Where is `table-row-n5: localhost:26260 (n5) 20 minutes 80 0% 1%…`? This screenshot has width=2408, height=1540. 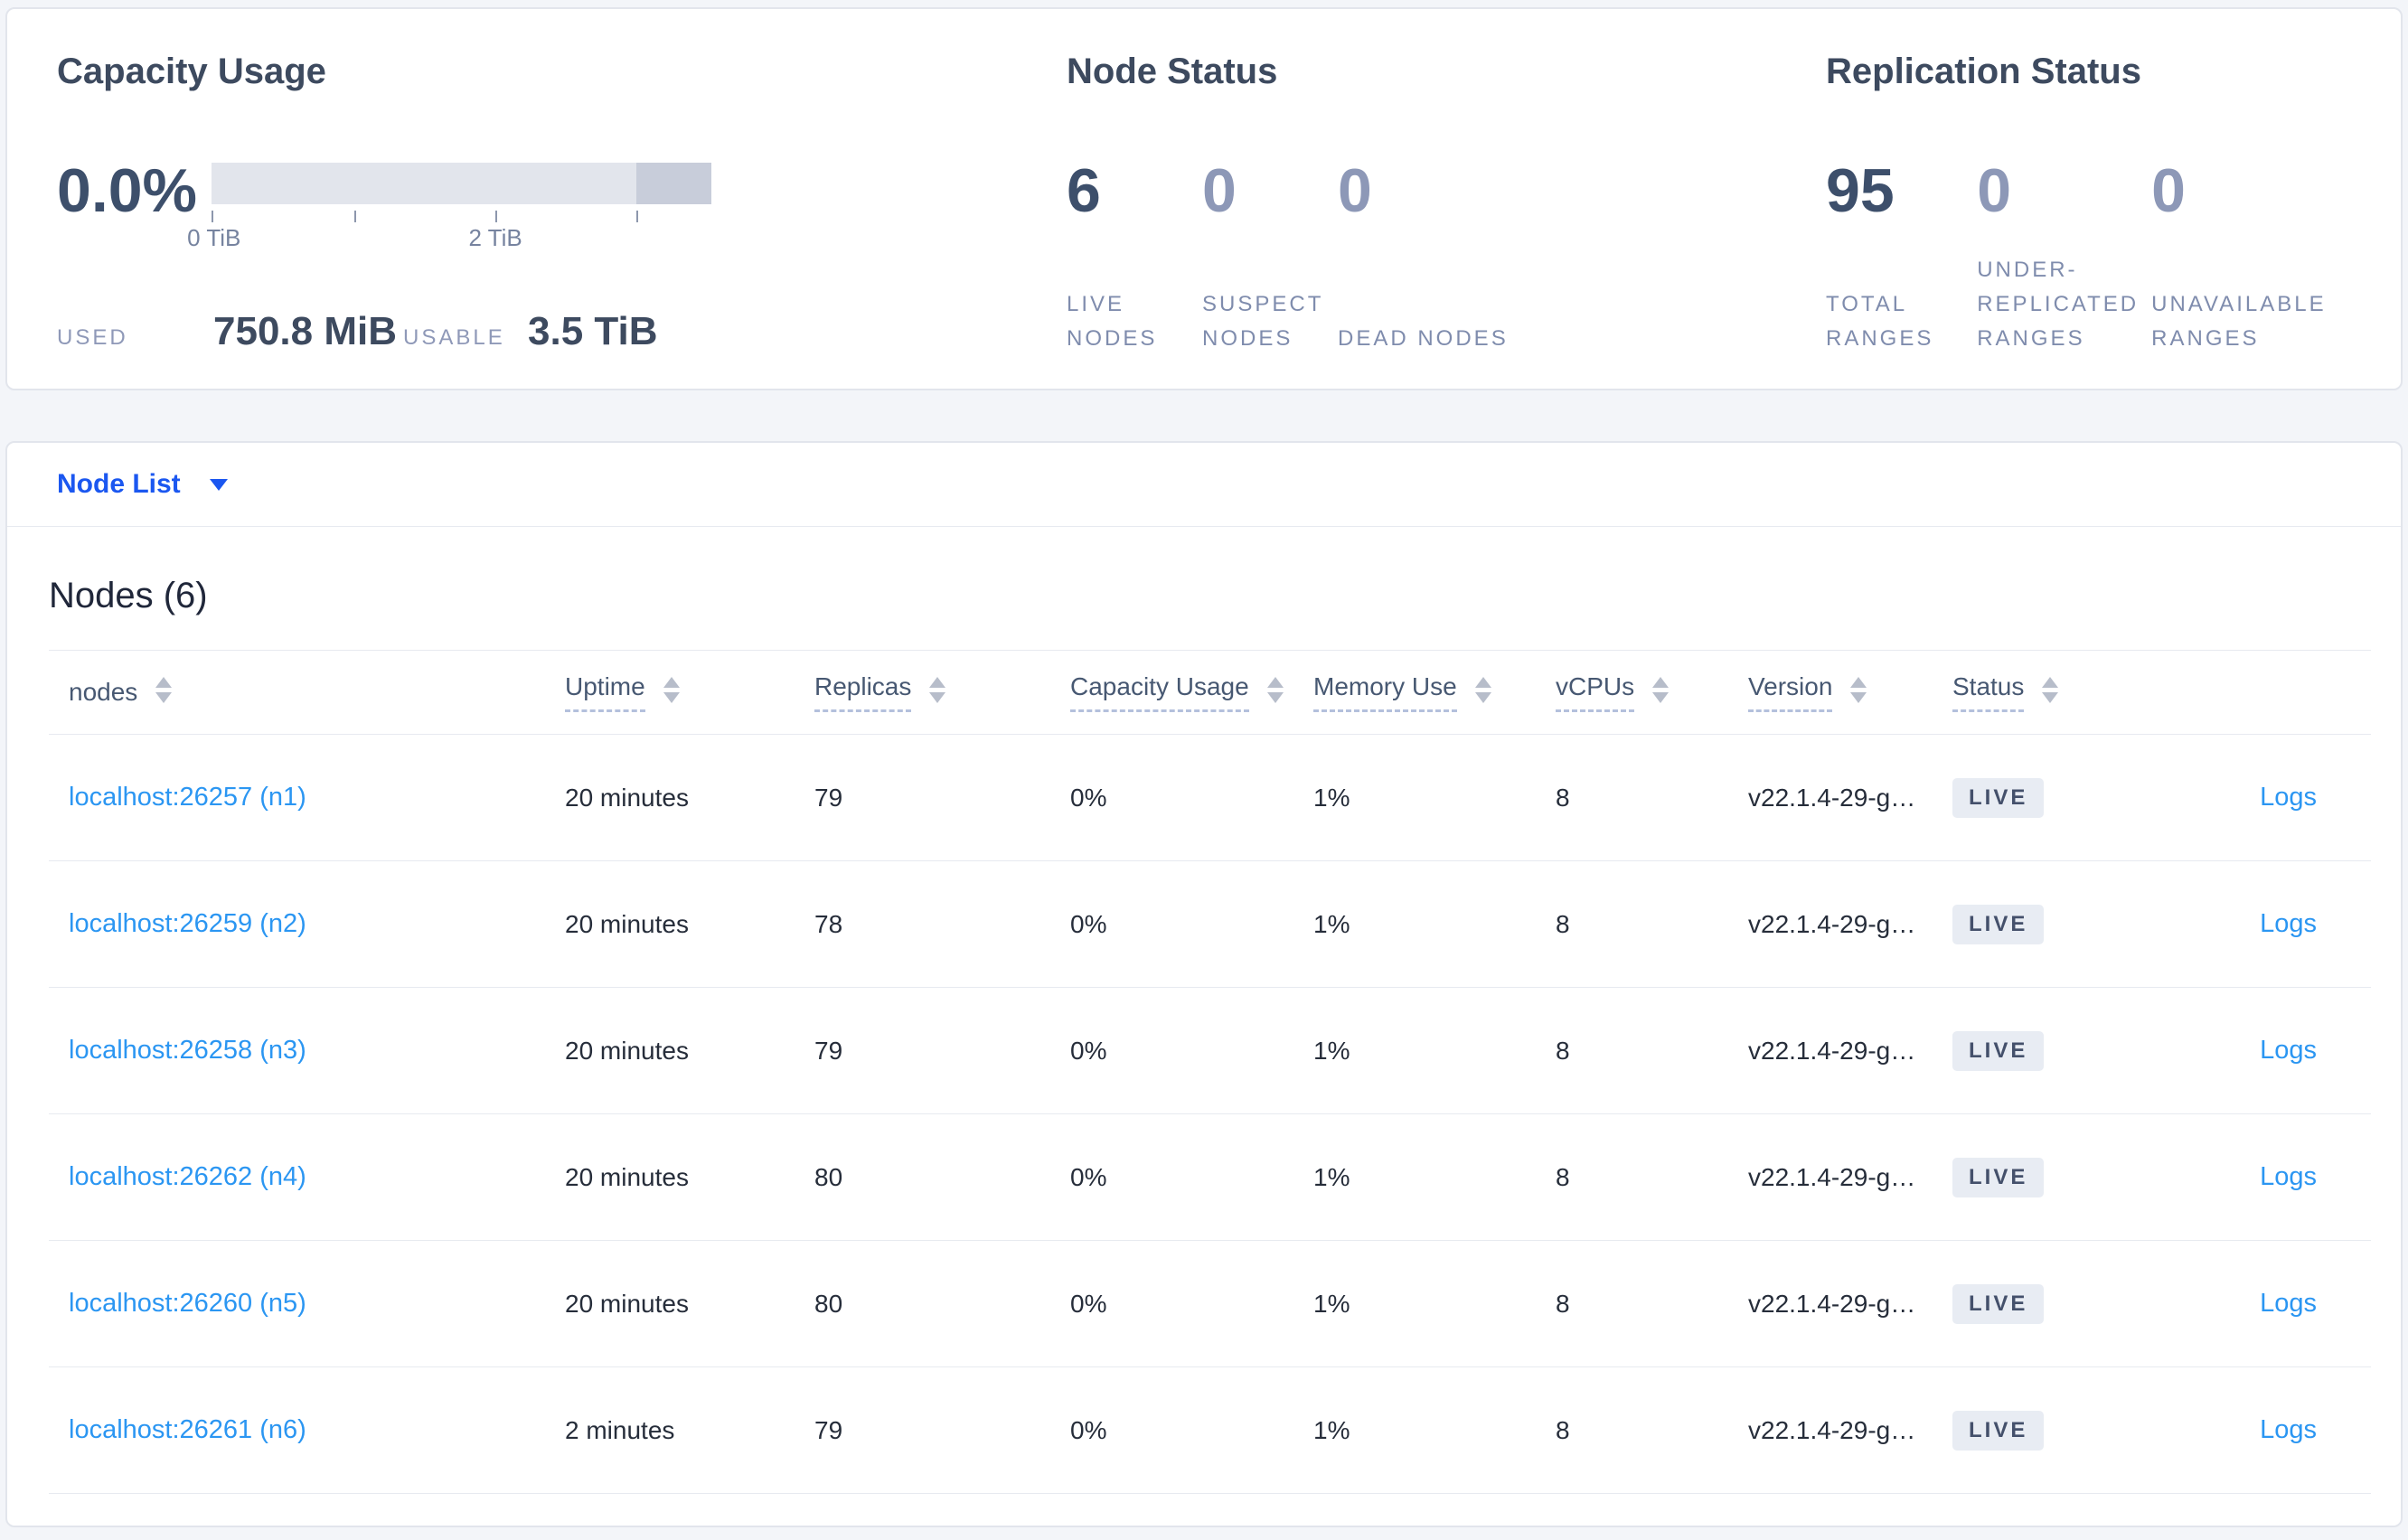 table-row-n5: localhost:26260 (n5) 20 minutes 80 0% 1%… is located at coordinates (1210, 1304).